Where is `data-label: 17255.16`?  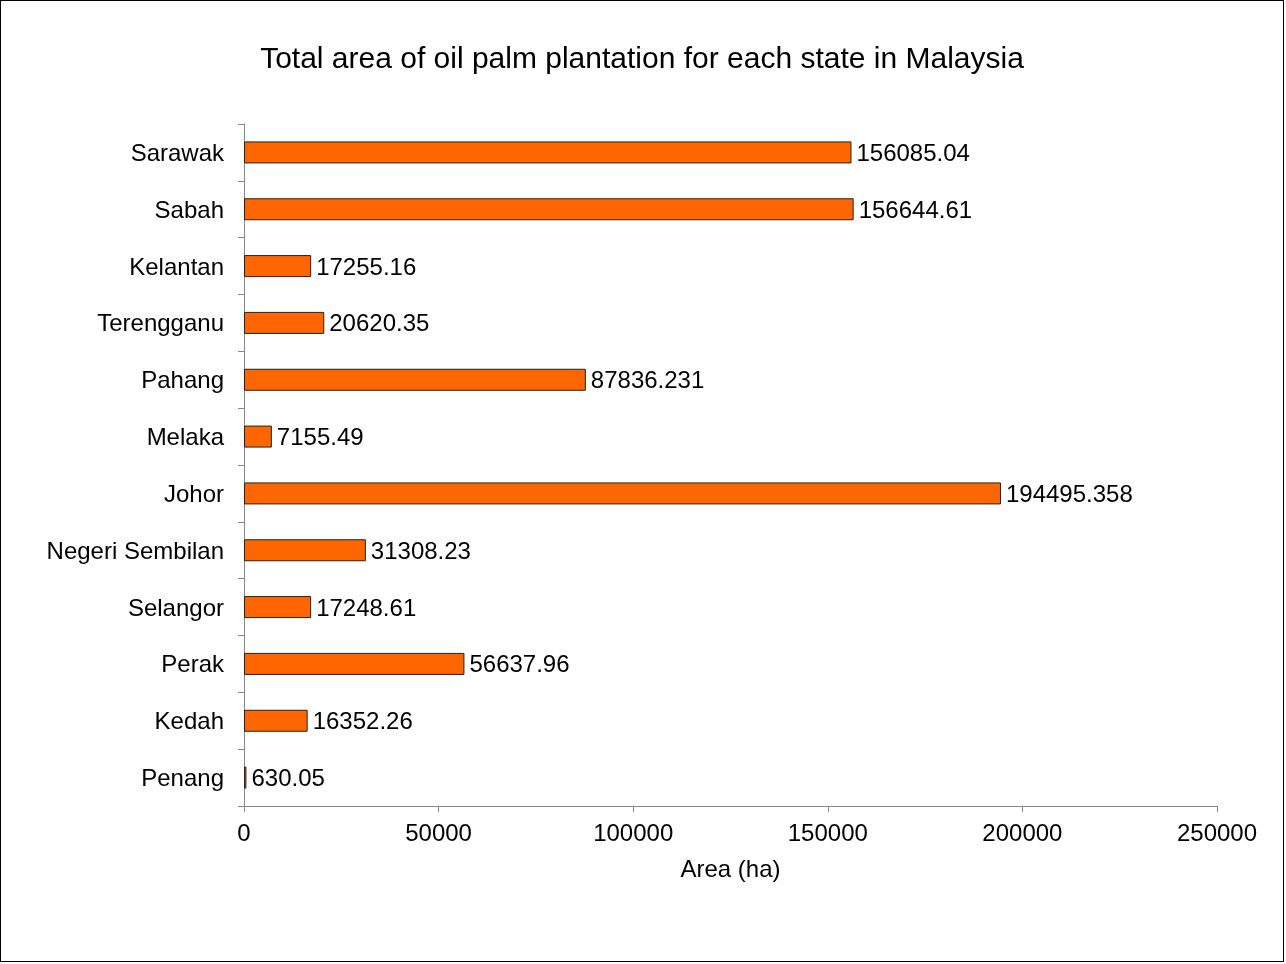 data-label: 17255.16 is located at coordinates (366, 266).